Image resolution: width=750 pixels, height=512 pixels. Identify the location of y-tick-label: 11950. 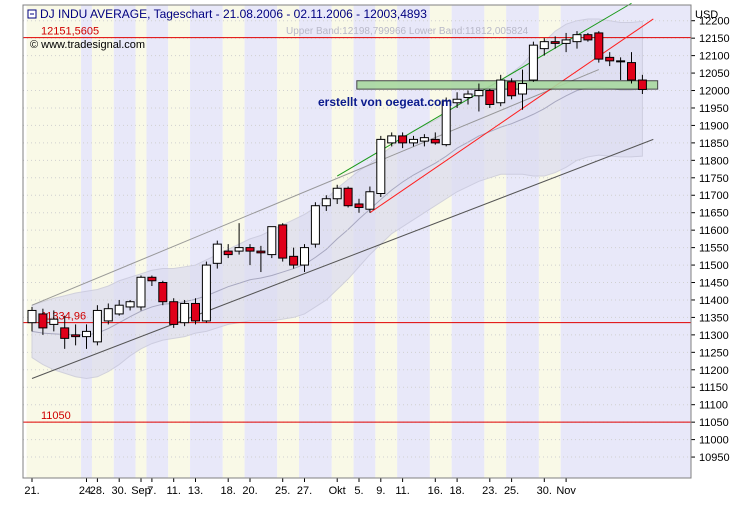
(714, 109).